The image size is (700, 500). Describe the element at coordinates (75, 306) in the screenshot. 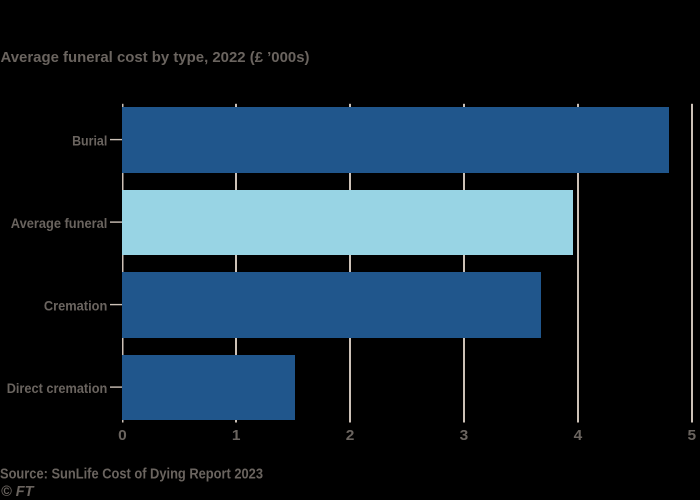

I see `svg-text: Cremation` at that location.